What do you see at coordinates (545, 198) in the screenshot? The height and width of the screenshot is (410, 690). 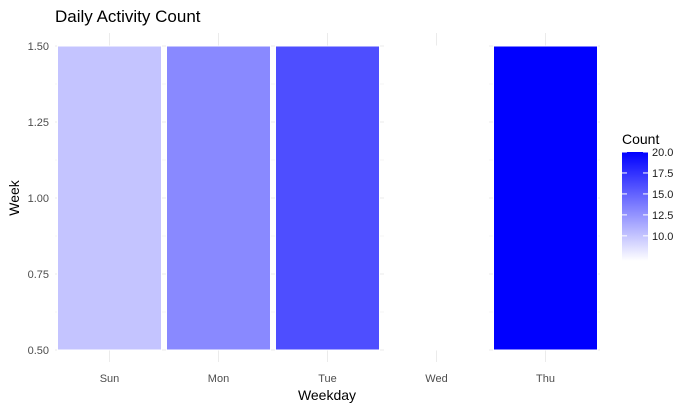 I see `heatmap-cell-thu` at bounding box center [545, 198].